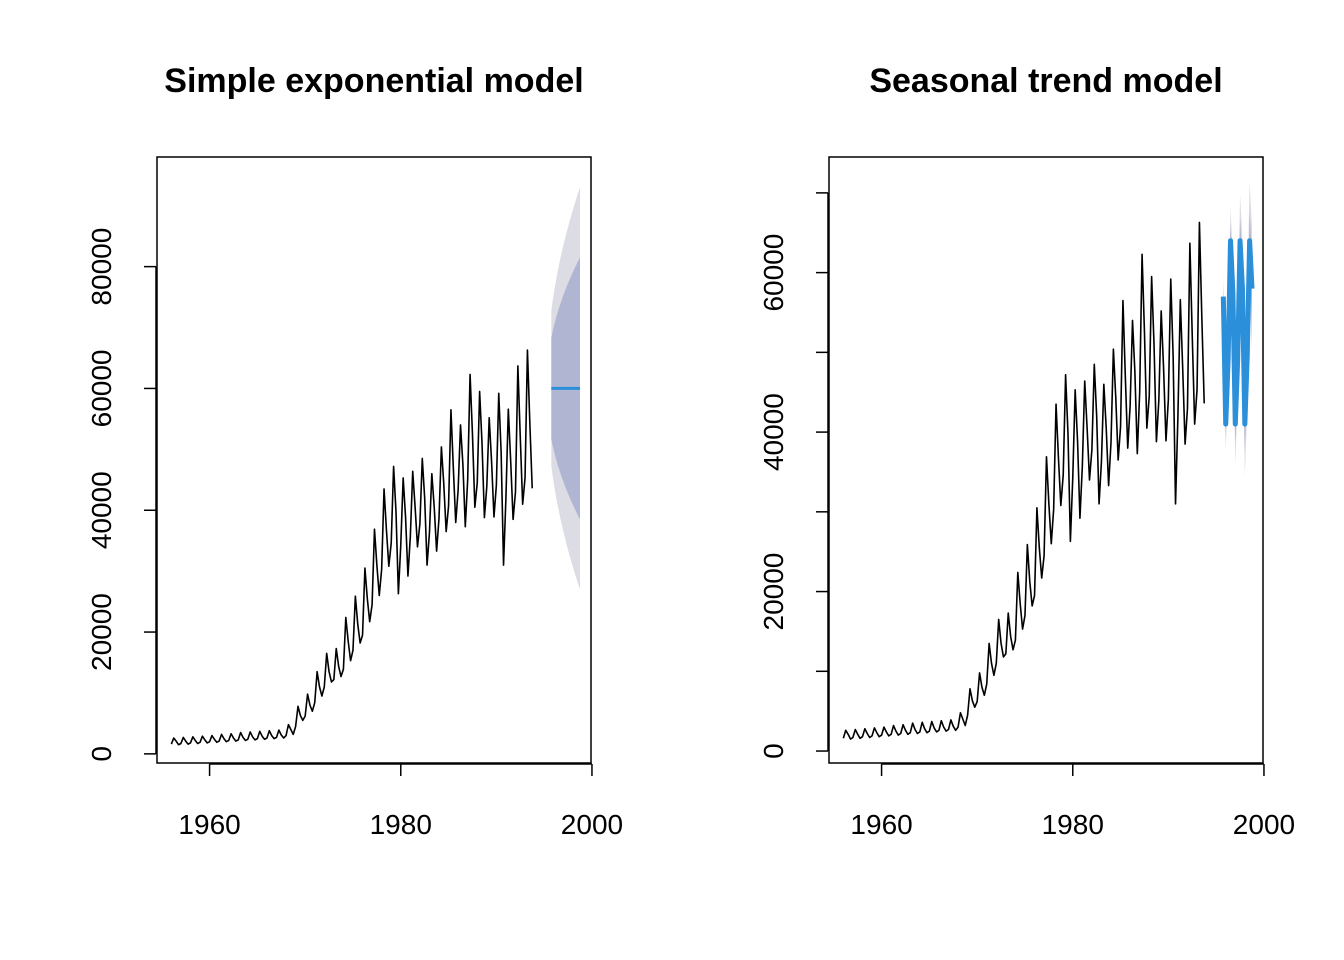 This screenshot has height=960, width=1344. What do you see at coordinates (373, 81) in the screenshot?
I see `chart-title: Simple exponential model` at bounding box center [373, 81].